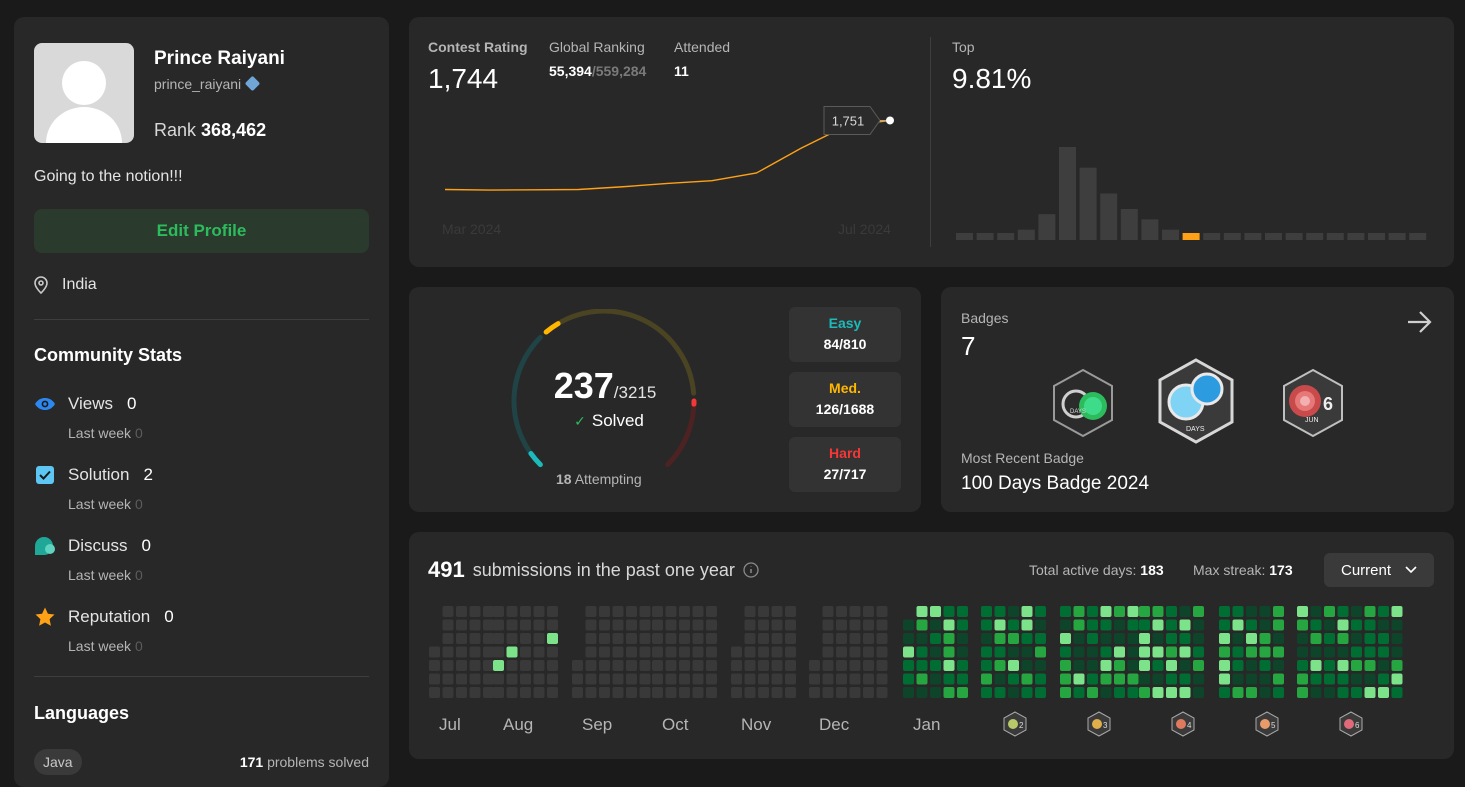  I want to click on stat-label: Views, so click(90, 404).